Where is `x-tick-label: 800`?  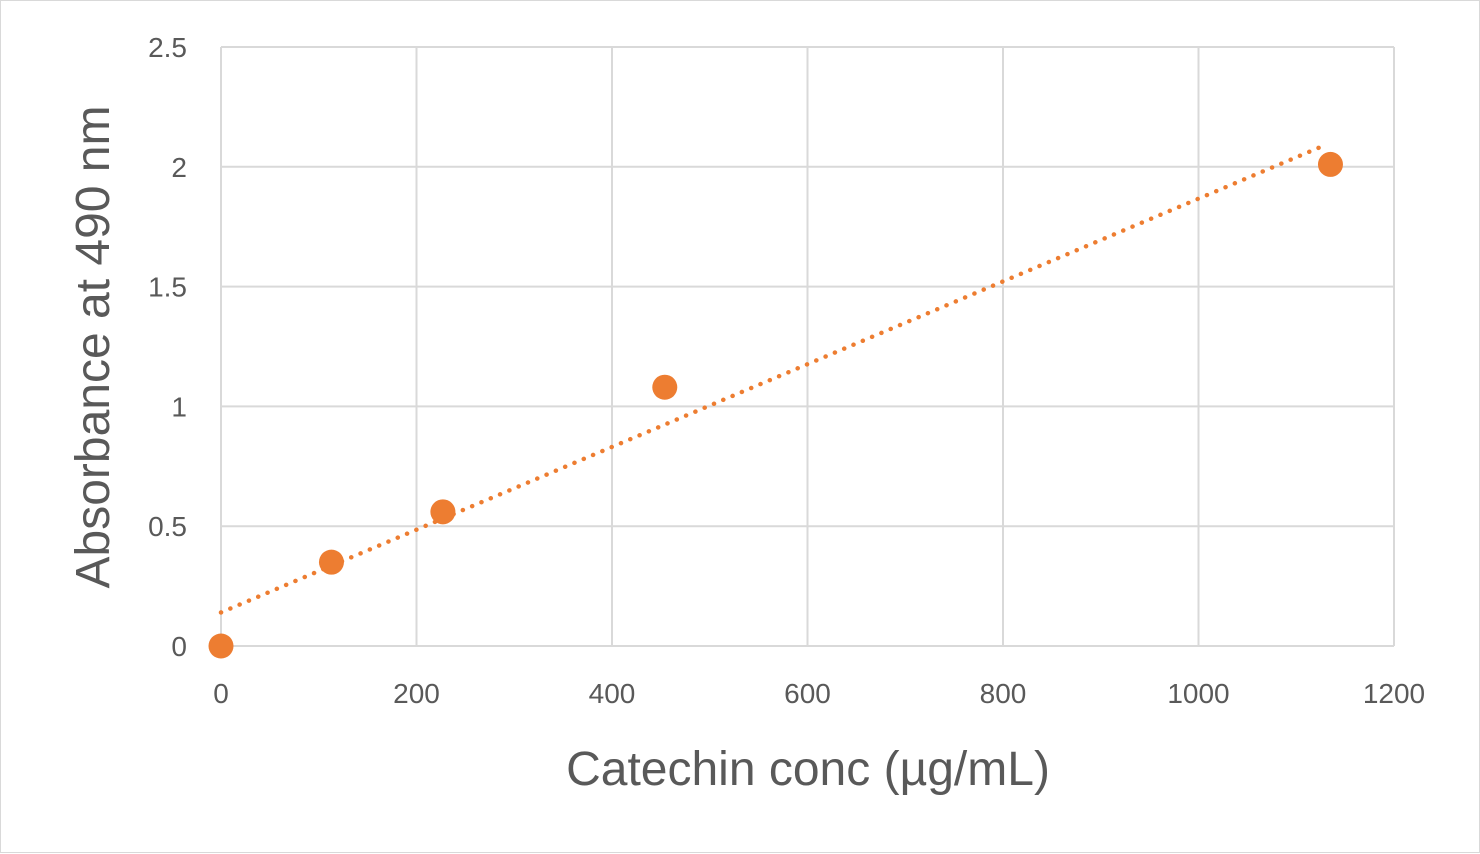
x-tick-label: 800 is located at coordinates (1003, 693).